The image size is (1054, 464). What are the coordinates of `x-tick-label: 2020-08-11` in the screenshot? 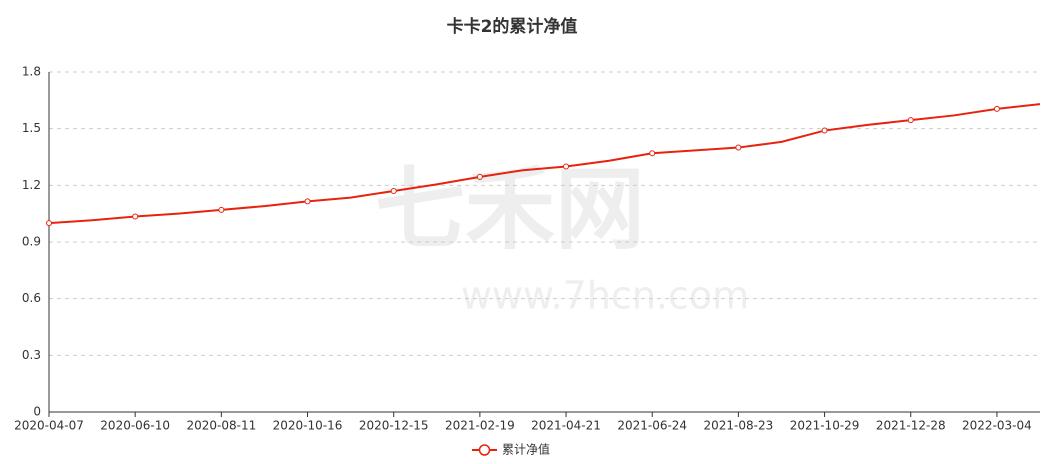 It's located at (221, 426).